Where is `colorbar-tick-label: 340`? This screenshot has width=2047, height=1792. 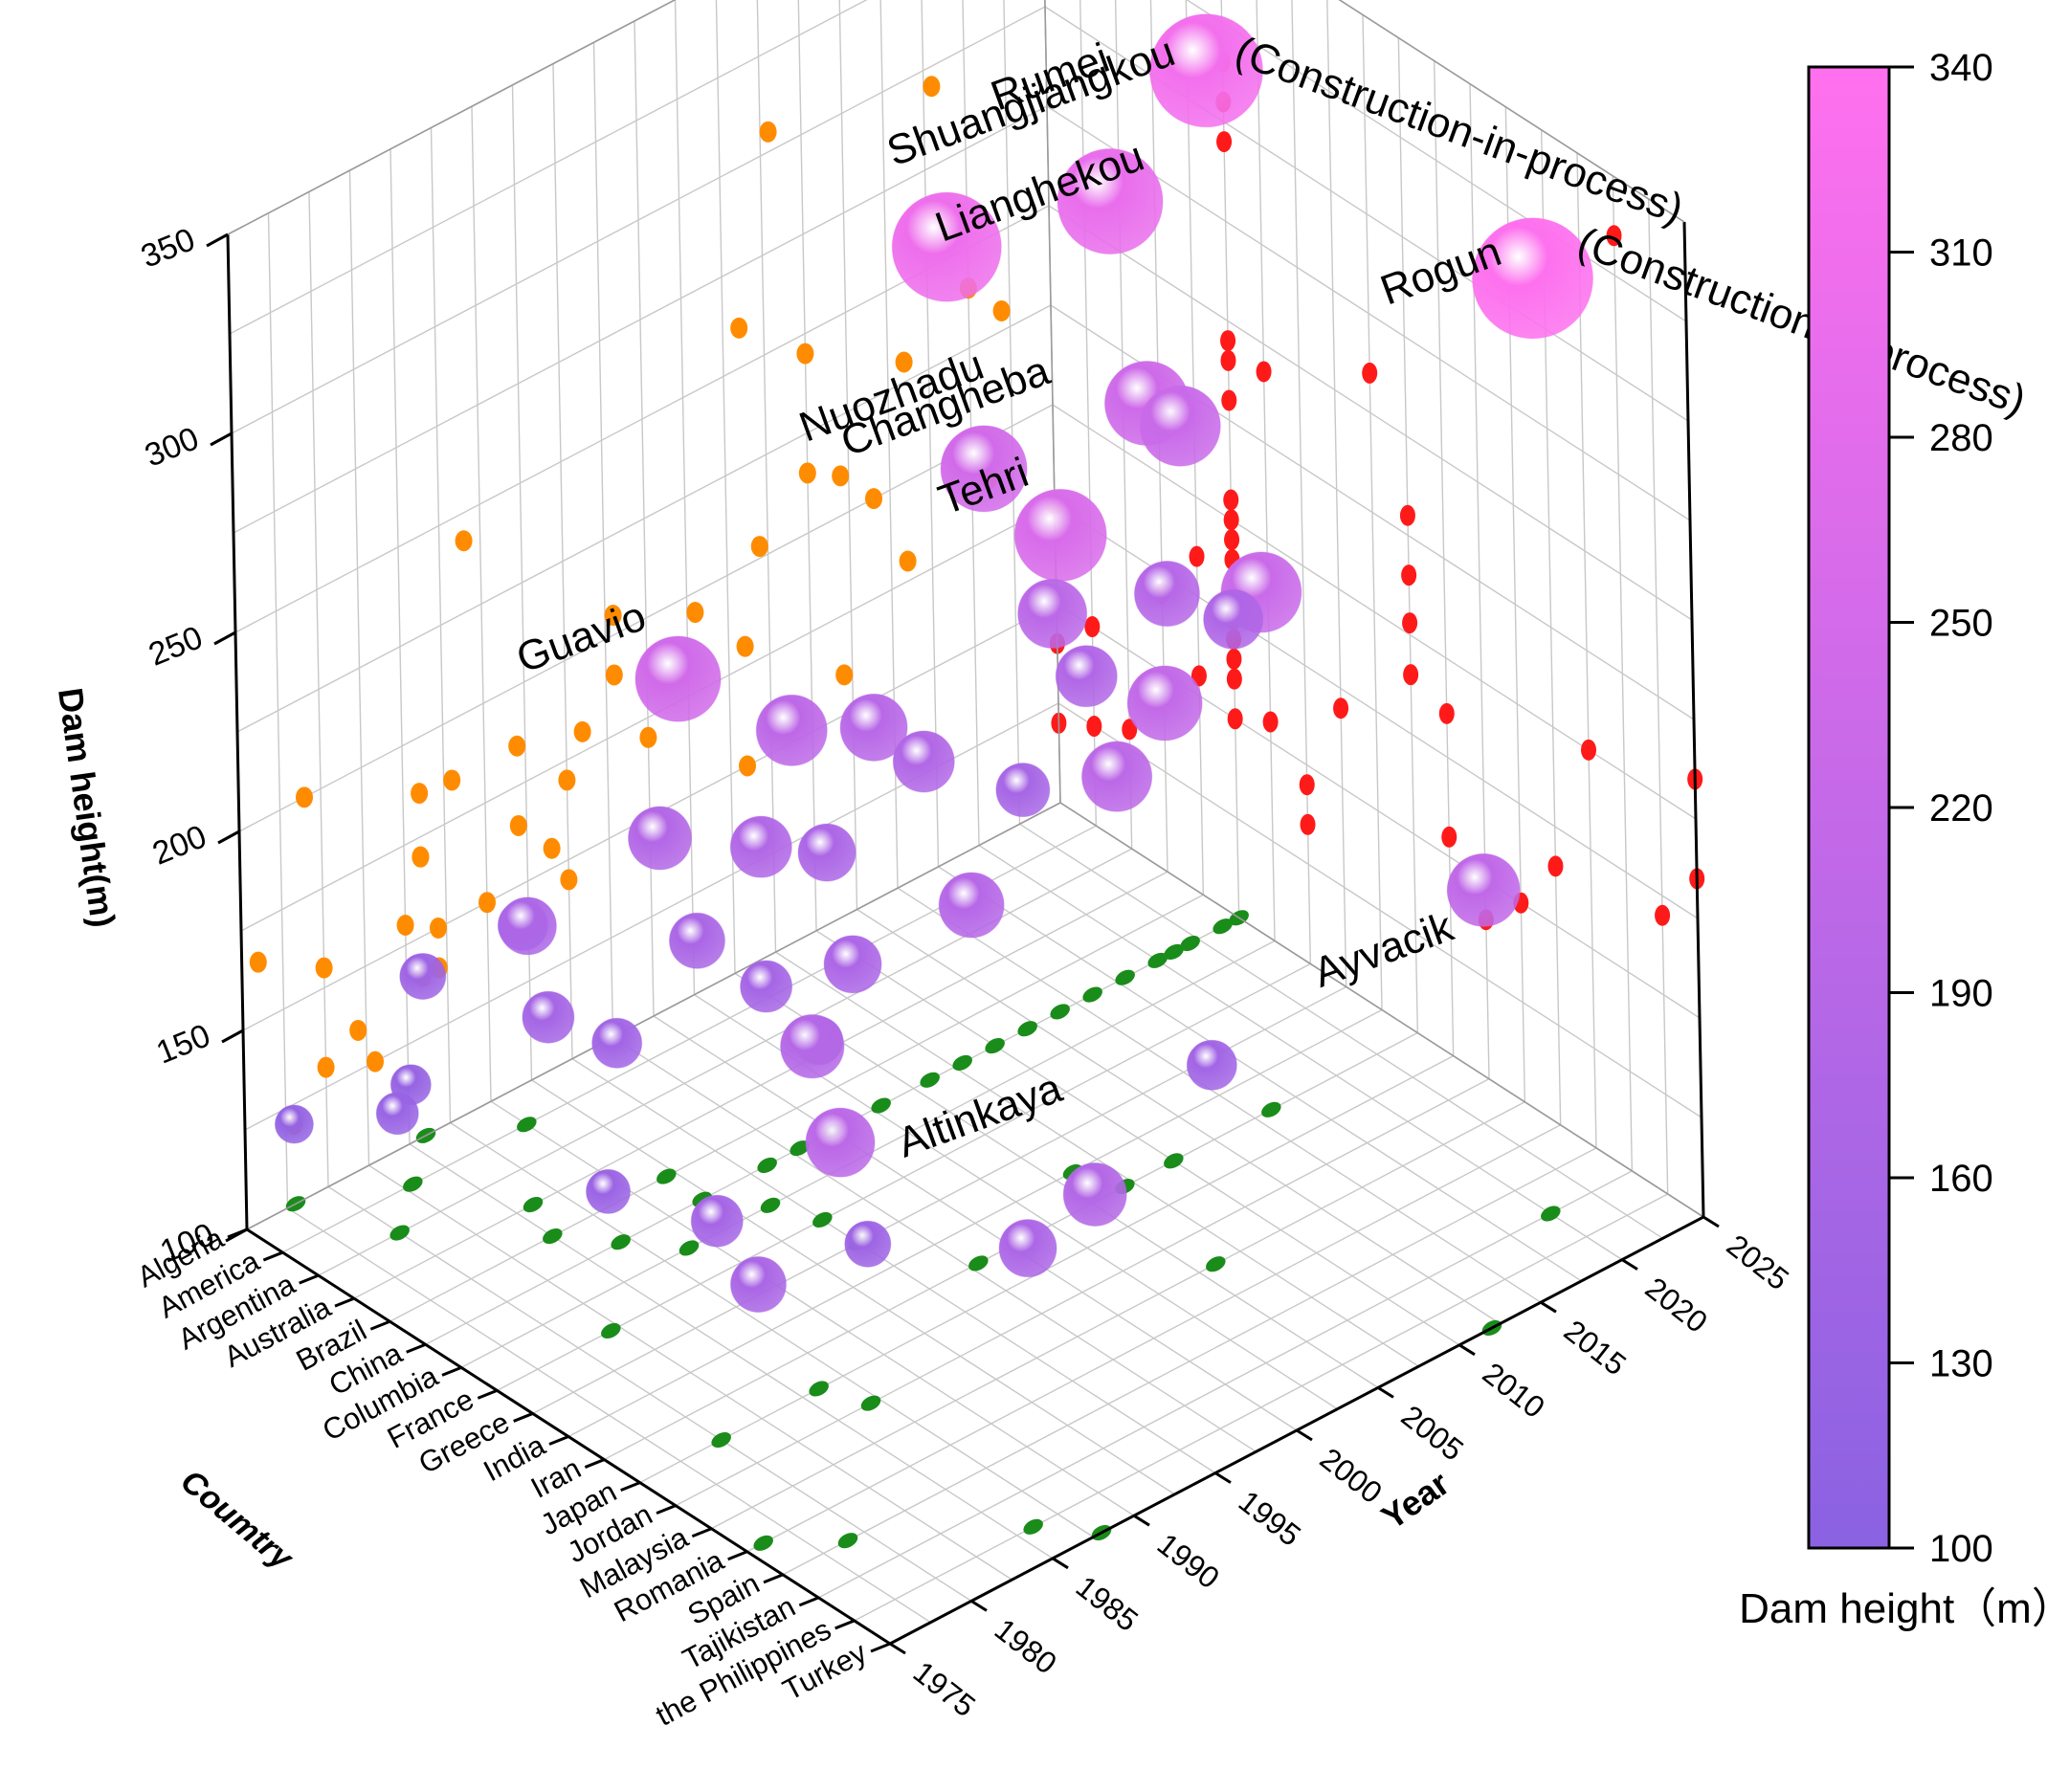 colorbar-tick-label: 340 is located at coordinates (1961, 68).